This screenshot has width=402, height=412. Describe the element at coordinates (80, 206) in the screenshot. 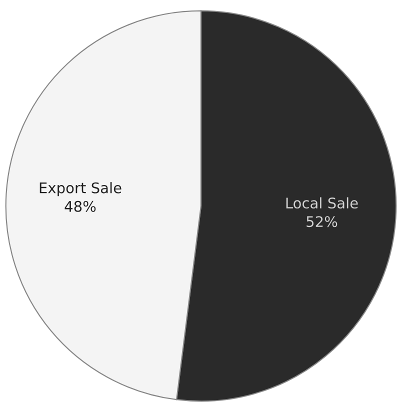

I see `data-label: 48%` at that location.